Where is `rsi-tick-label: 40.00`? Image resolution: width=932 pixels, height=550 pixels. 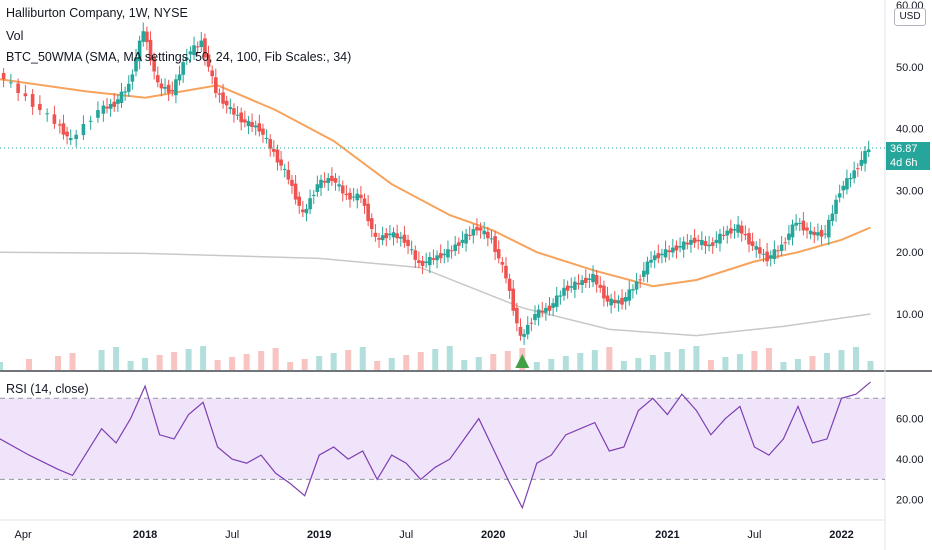
rsi-tick-label: 40.00 is located at coordinates (910, 460).